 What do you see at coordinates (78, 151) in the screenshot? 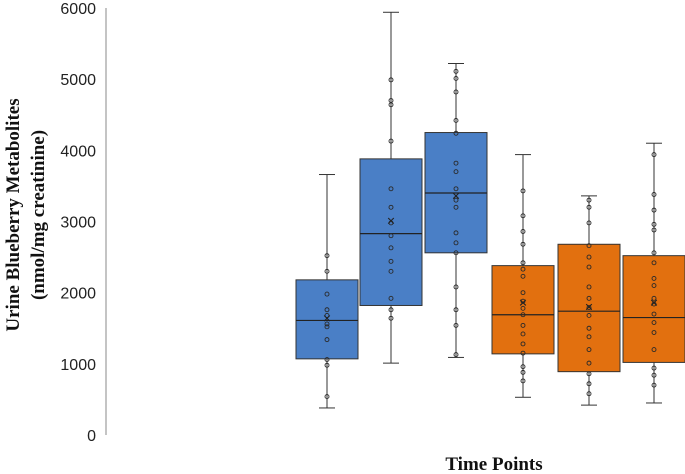
I see `y-tick-label: 4000` at bounding box center [78, 151].